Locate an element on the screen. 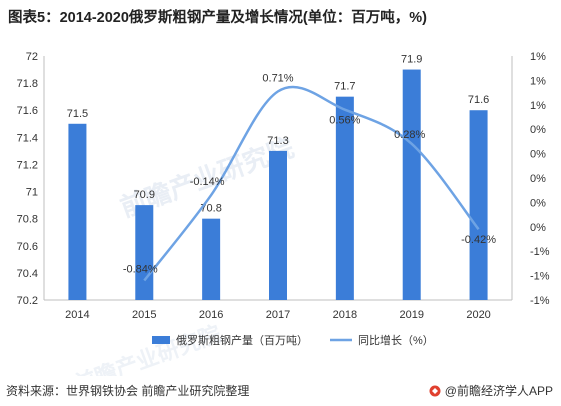 Image resolution: width=561 pixels, height=406 pixels. line-value-label: -0.84% is located at coordinates (140, 269).